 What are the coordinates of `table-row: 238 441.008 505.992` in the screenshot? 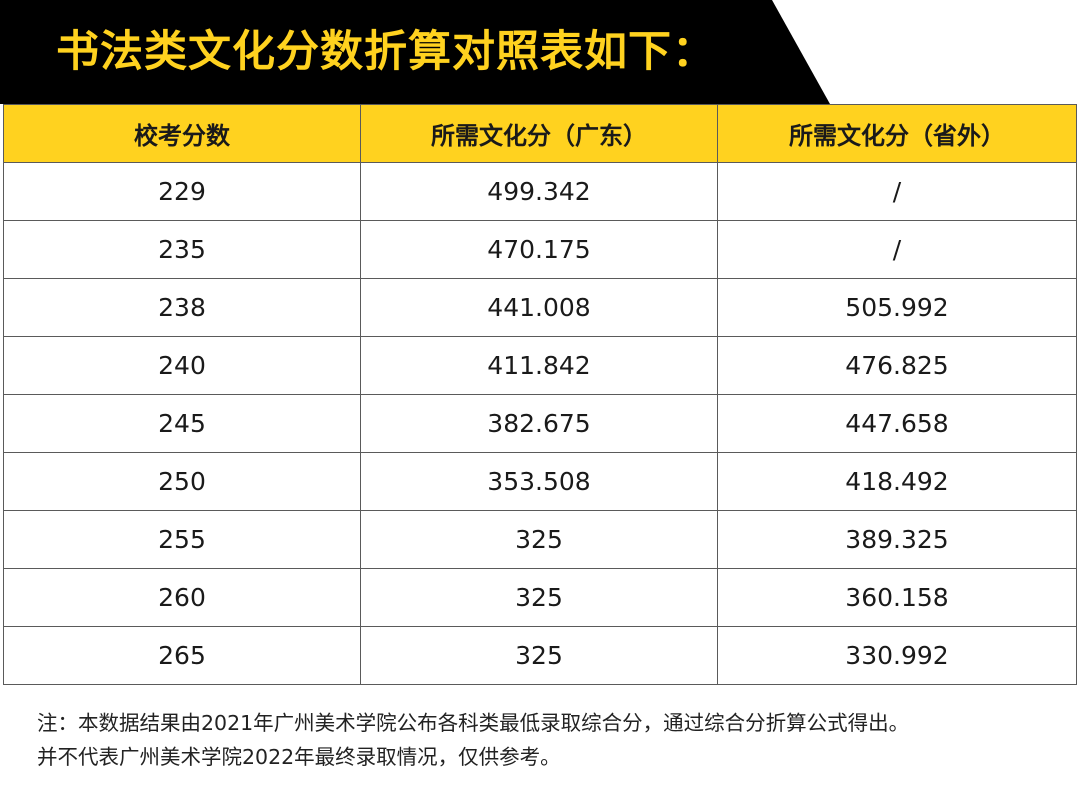 It's located at (540, 307).